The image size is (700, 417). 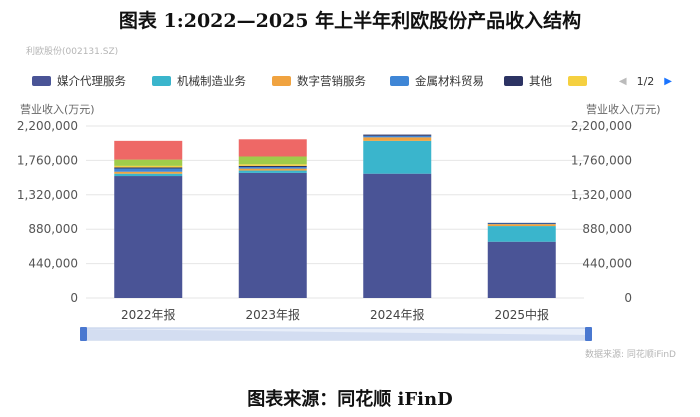 I want to click on legend-swatch-other, so click(x=513, y=81).